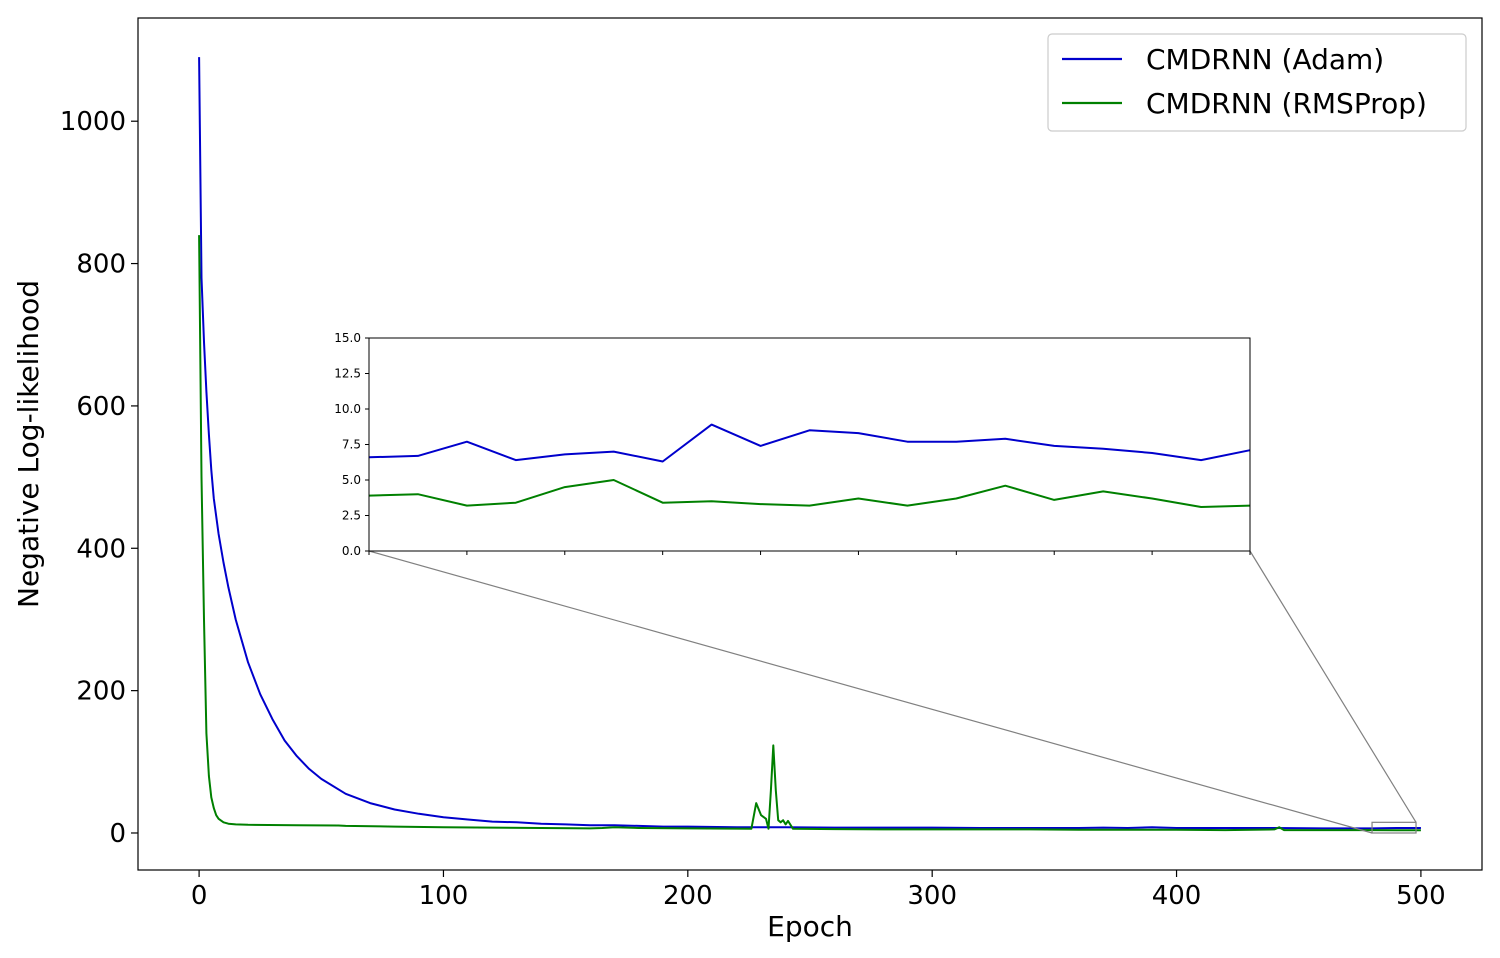 The height and width of the screenshot is (958, 1500). I want to click on x-tick-label: 400, so click(1177, 896).